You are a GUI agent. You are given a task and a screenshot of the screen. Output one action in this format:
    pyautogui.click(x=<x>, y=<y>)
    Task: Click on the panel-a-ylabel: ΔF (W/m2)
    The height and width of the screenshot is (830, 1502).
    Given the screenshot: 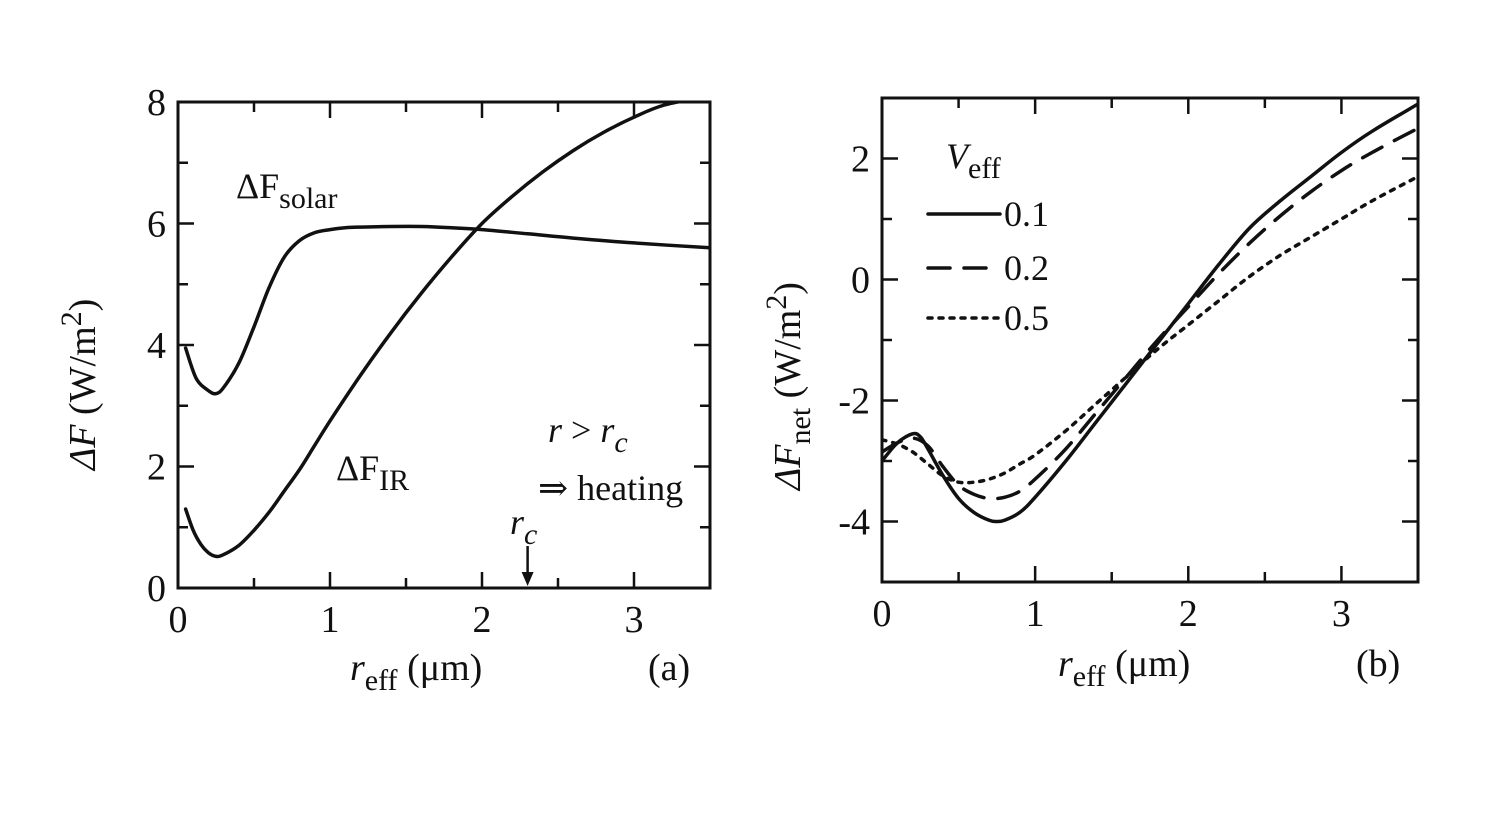 What is the action you would take?
    pyautogui.click(x=79, y=385)
    